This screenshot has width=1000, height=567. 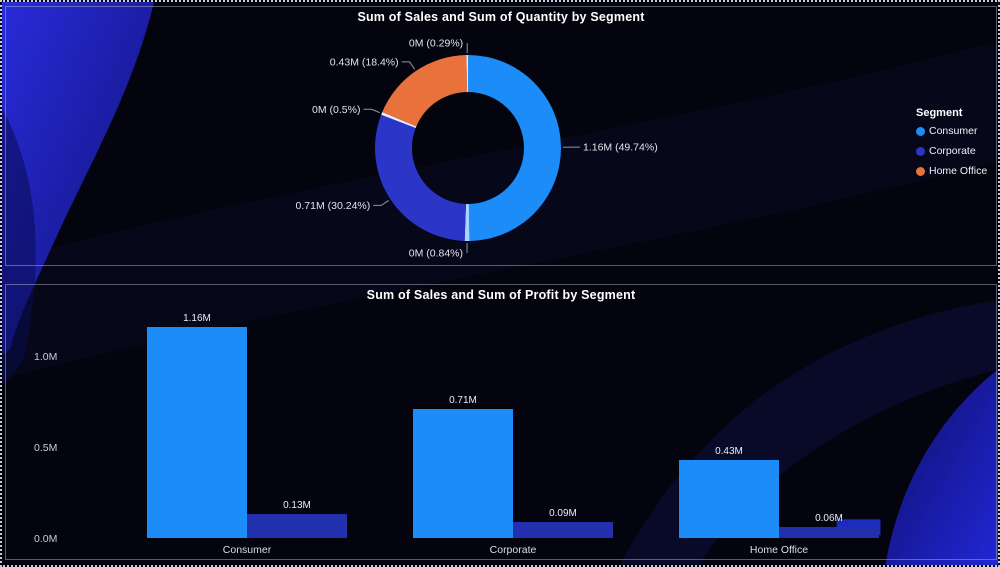 I want to click on legend-item-consumer: Consumer, so click(x=956, y=131).